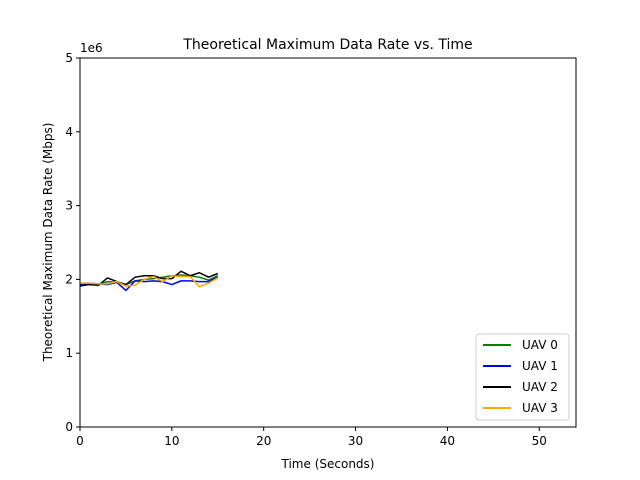  What do you see at coordinates (69, 206) in the screenshot?
I see `y-tick-label: 3` at bounding box center [69, 206].